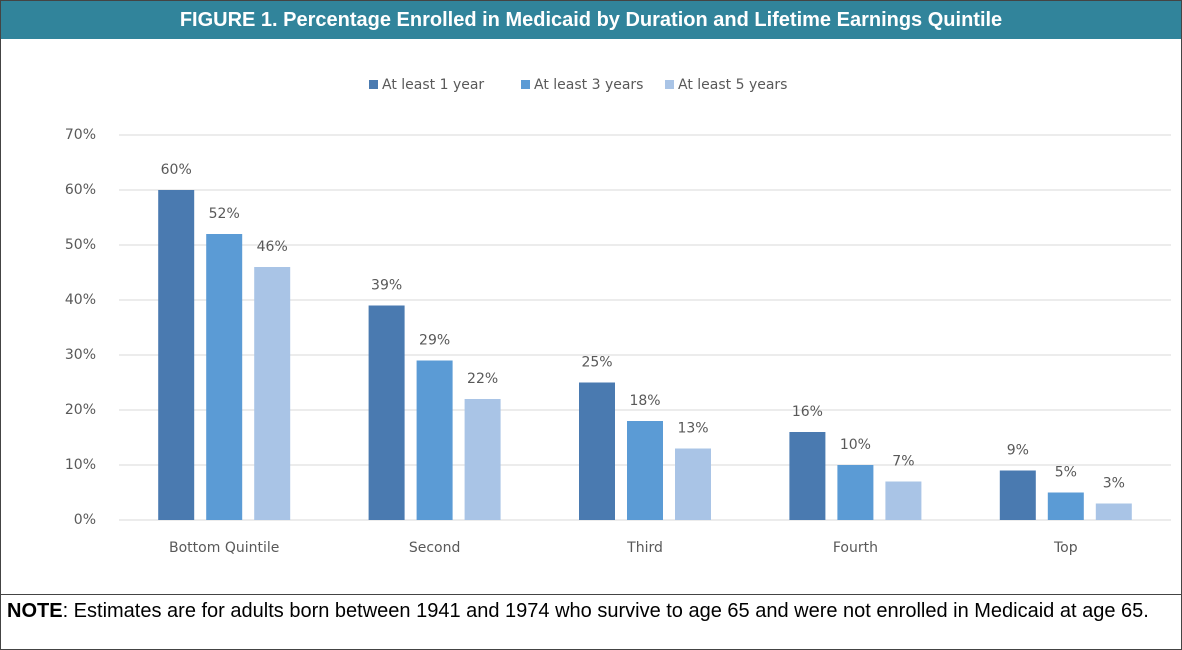 This screenshot has width=1182, height=650. Describe the element at coordinates (80, 465) in the screenshot. I see `y-tick-label: 10%` at that location.